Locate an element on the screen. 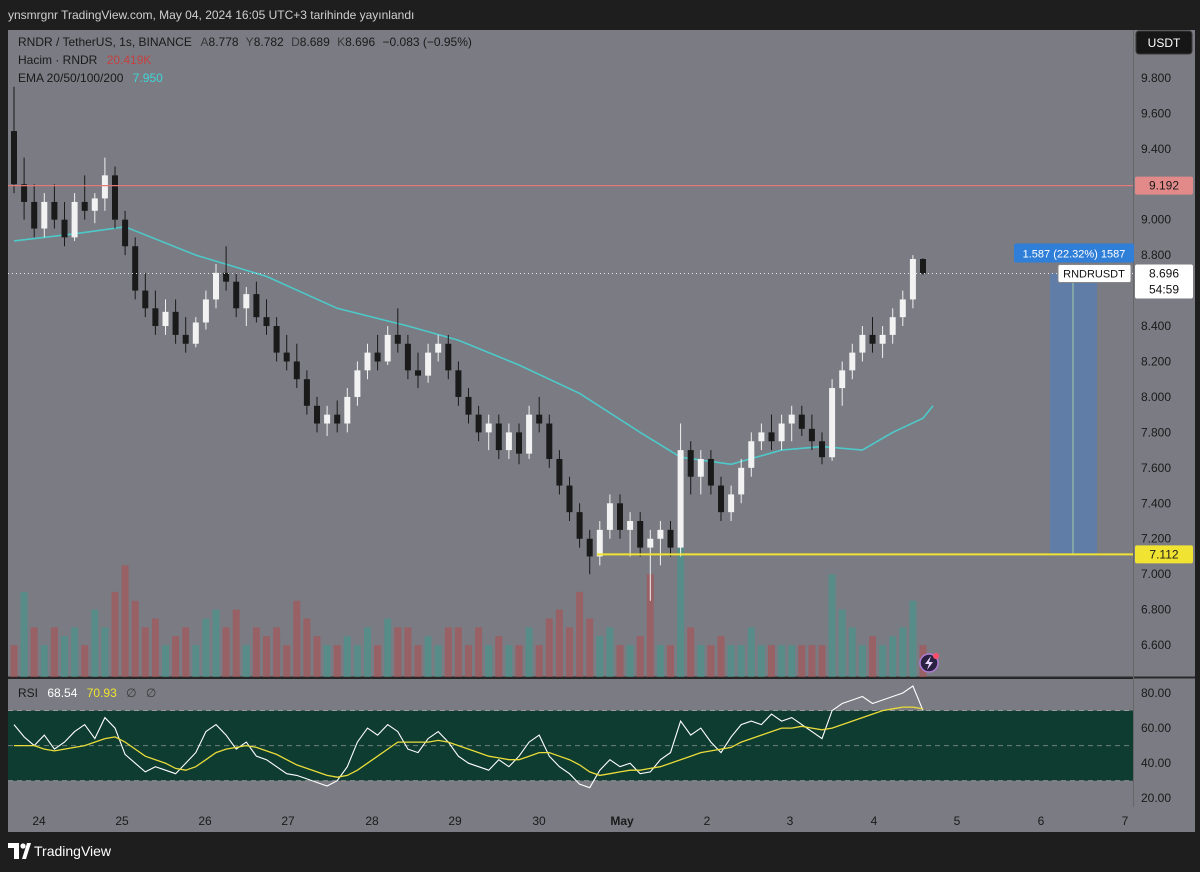 The image size is (1200, 872). currency-button-label: USDT is located at coordinates (1164, 43).